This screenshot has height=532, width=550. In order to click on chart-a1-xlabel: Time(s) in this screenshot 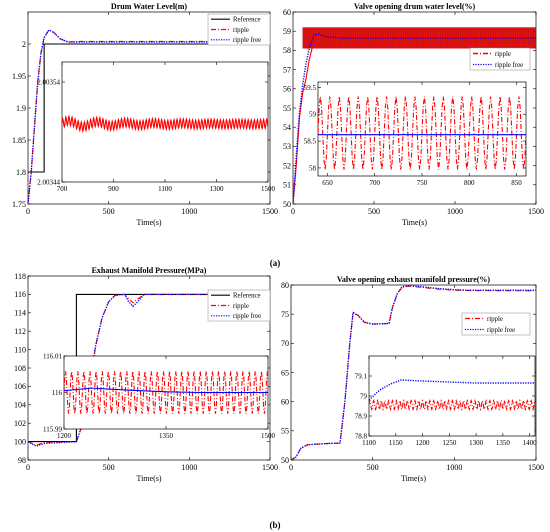, I will do `click(148, 222)`.